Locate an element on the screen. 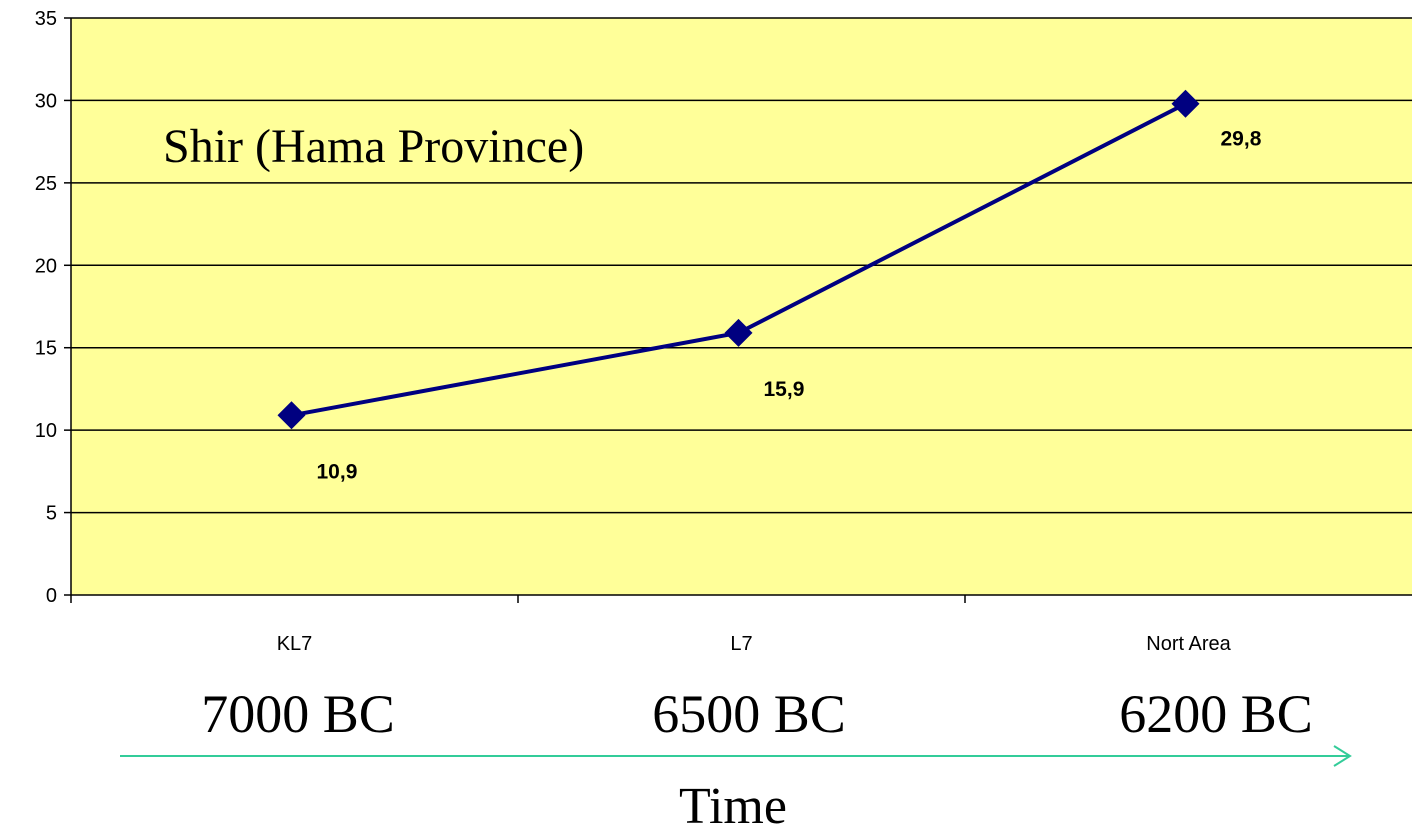 This screenshot has height=834, width=1412. data-label: 15,9 is located at coordinates (784, 389).